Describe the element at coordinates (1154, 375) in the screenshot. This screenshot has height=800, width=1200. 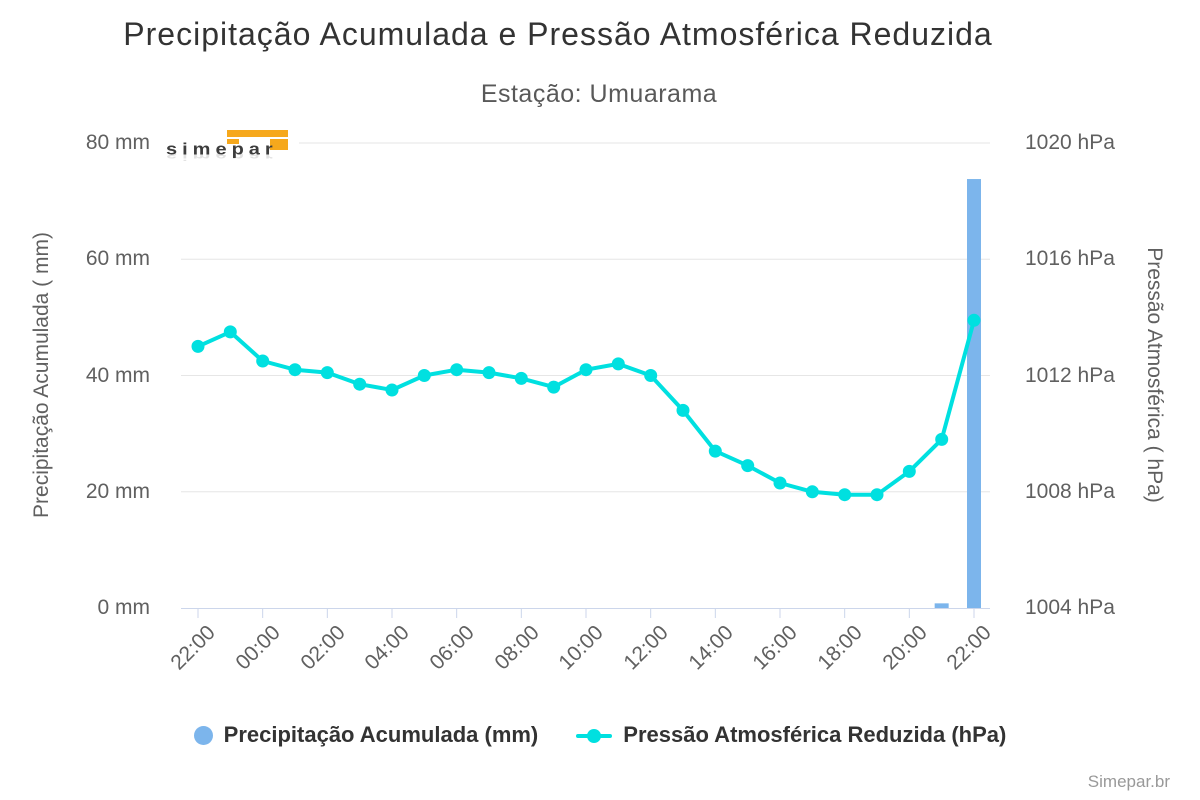
I see `y-axis-right-title: Pressão Atmosférica ( hPa)` at that location.